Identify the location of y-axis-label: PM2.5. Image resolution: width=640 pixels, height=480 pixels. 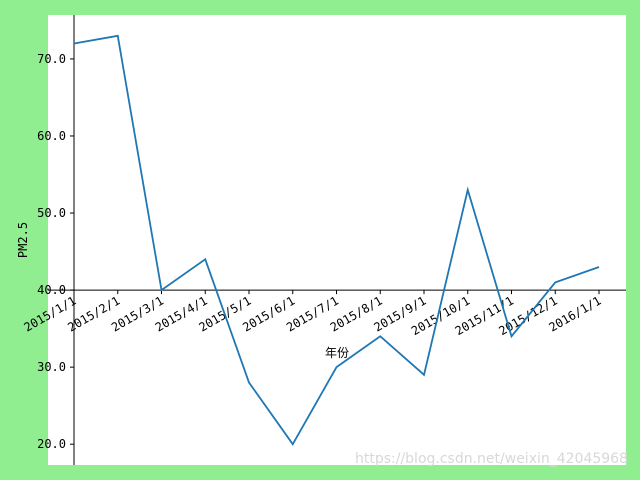
(23, 240).